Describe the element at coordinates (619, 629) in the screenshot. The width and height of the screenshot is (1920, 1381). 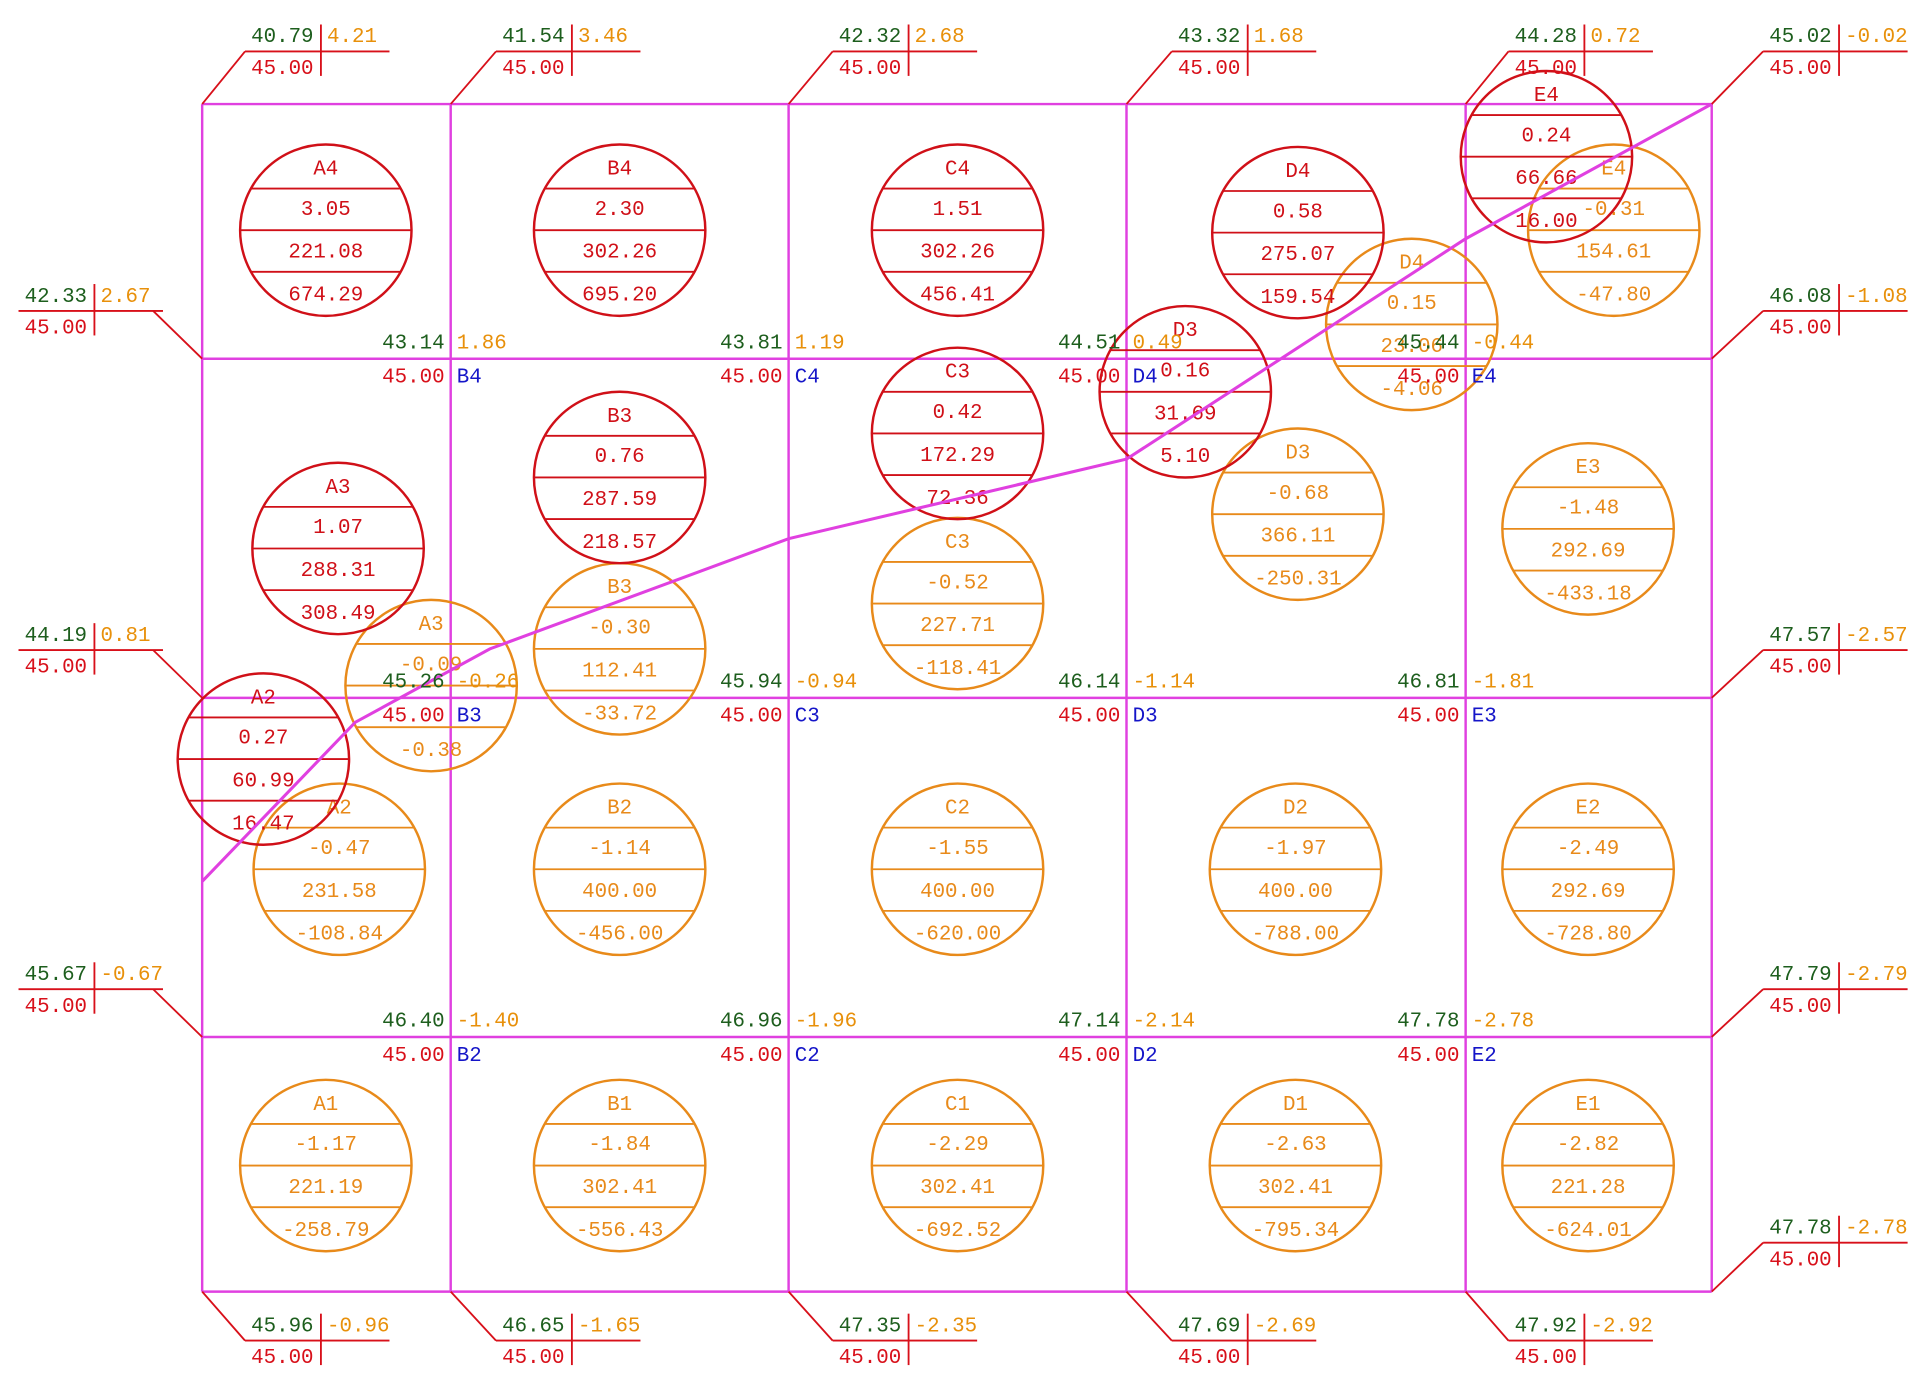
I see `circle-value: -0.30` at that location.